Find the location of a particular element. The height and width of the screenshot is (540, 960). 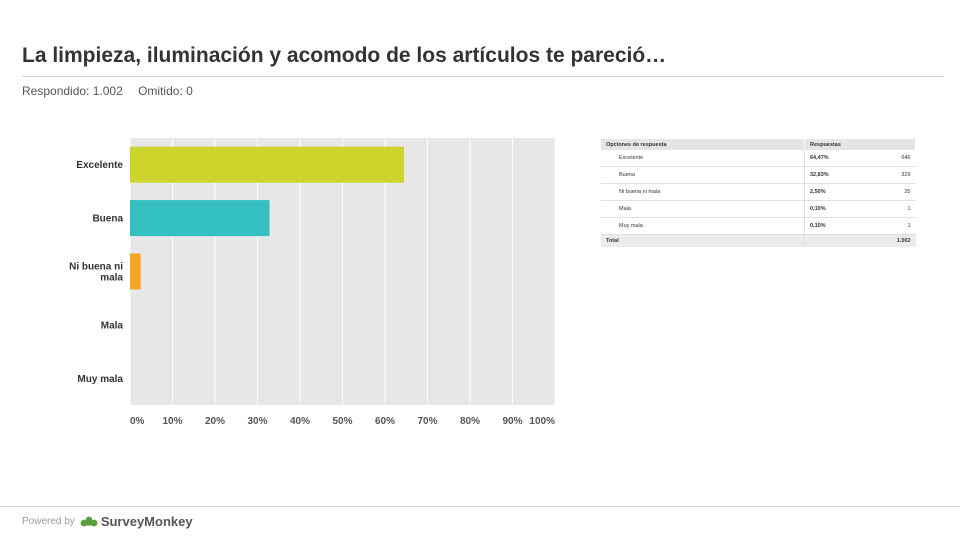

footer: Powered by SurveyMonkey is located at coordinates (107, 521).